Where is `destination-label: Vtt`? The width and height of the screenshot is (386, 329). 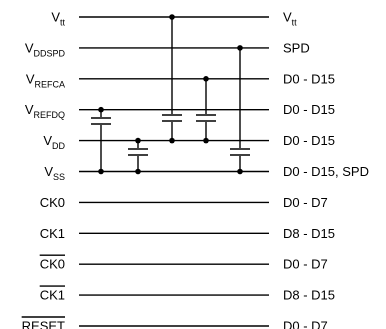 destination-label: Vtt is located at coordinates (290, 19).